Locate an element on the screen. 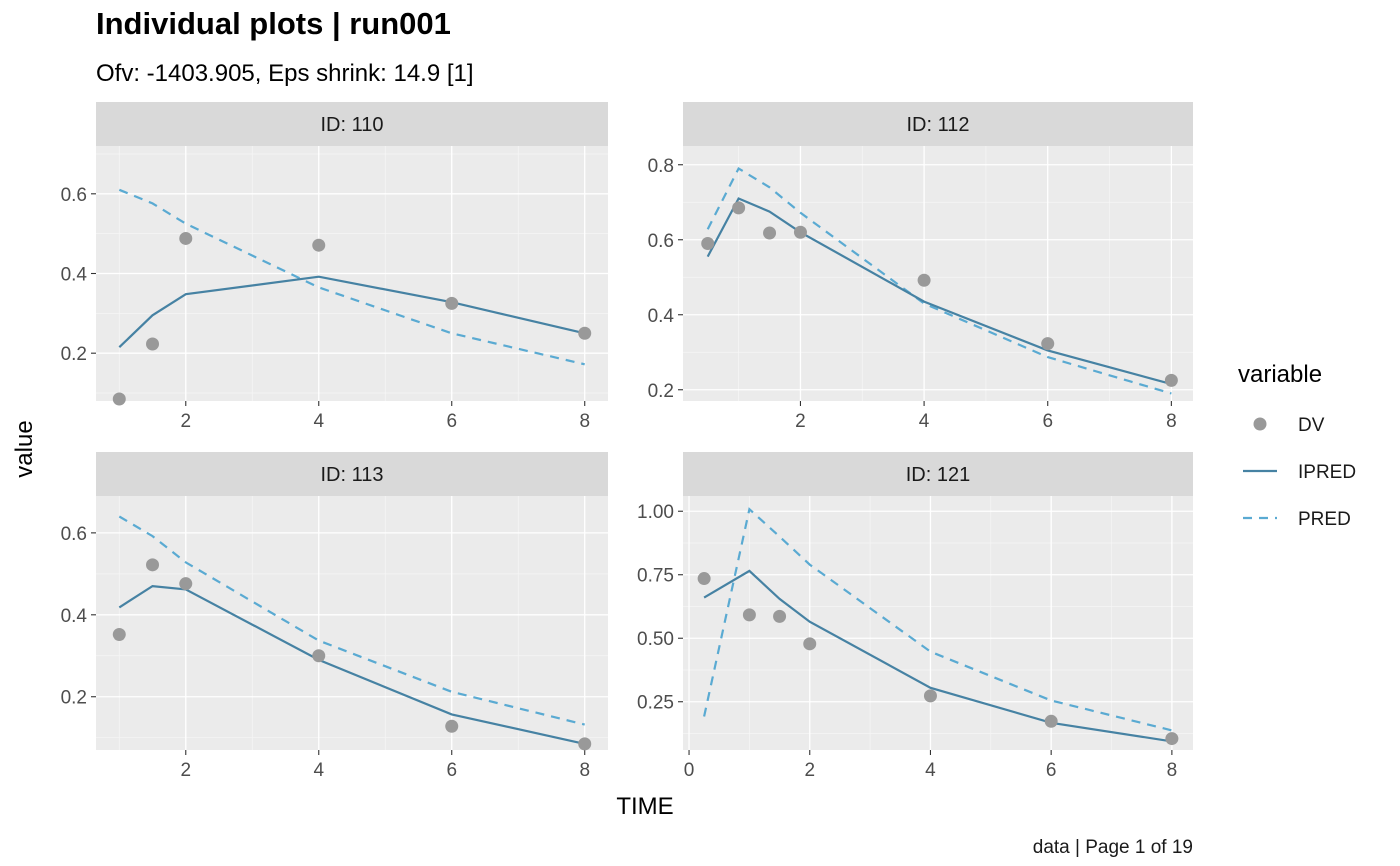 The width and height of the screenshot is (1400, 866). x-tick-label: 0 is located at coordinates (689, 770).